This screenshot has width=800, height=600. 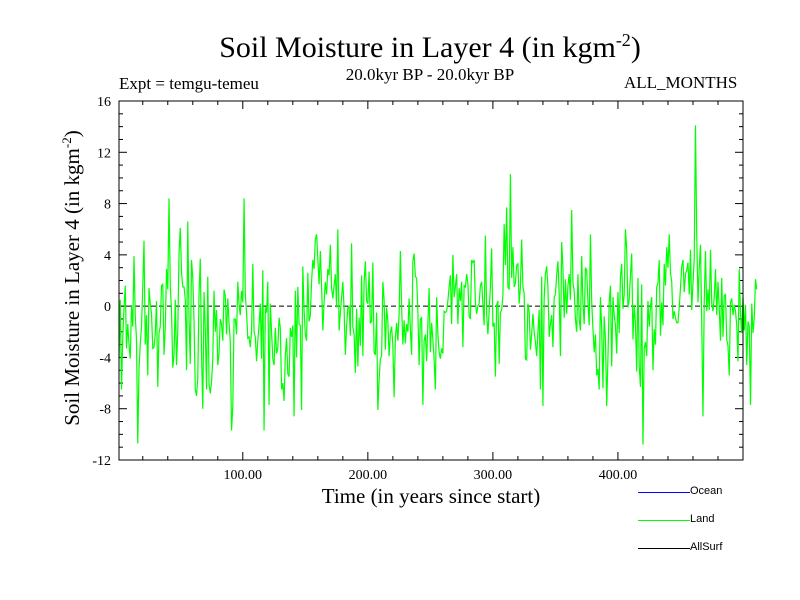 I want to click on legend-label-allsurf: AllSurf, so click(x=706, y=547).